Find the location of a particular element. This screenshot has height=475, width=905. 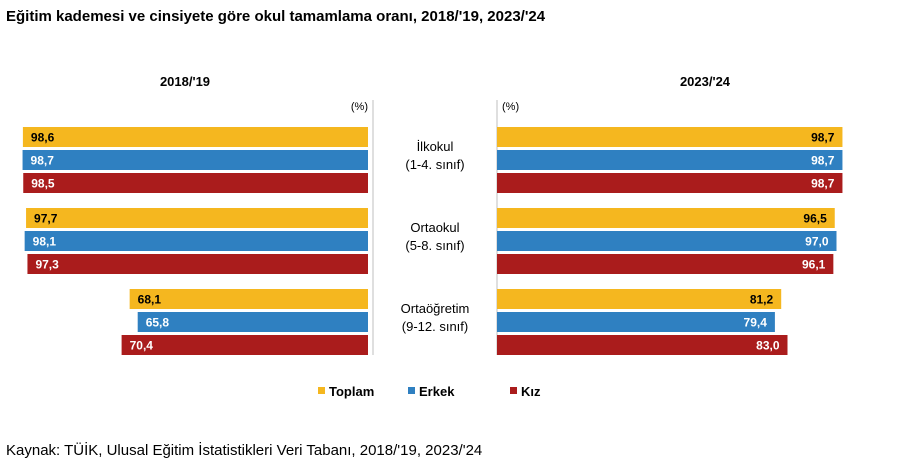

bar-2023-24-toplam-ortaokul is located at coordinates (666, 218).